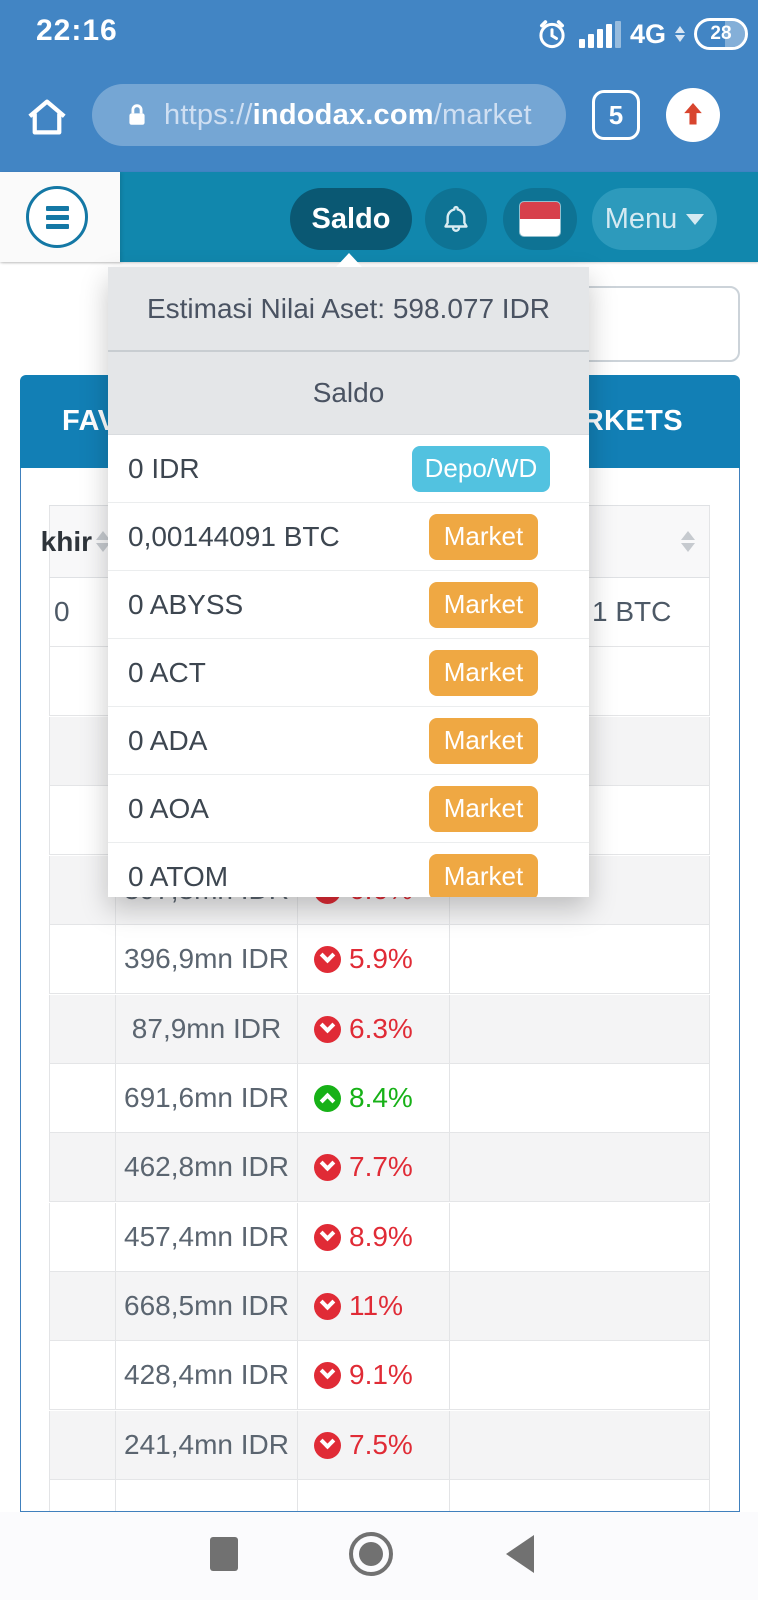 This screenshot has width=758, height=1600. I want to click on lock-icon, so click(137, 114).